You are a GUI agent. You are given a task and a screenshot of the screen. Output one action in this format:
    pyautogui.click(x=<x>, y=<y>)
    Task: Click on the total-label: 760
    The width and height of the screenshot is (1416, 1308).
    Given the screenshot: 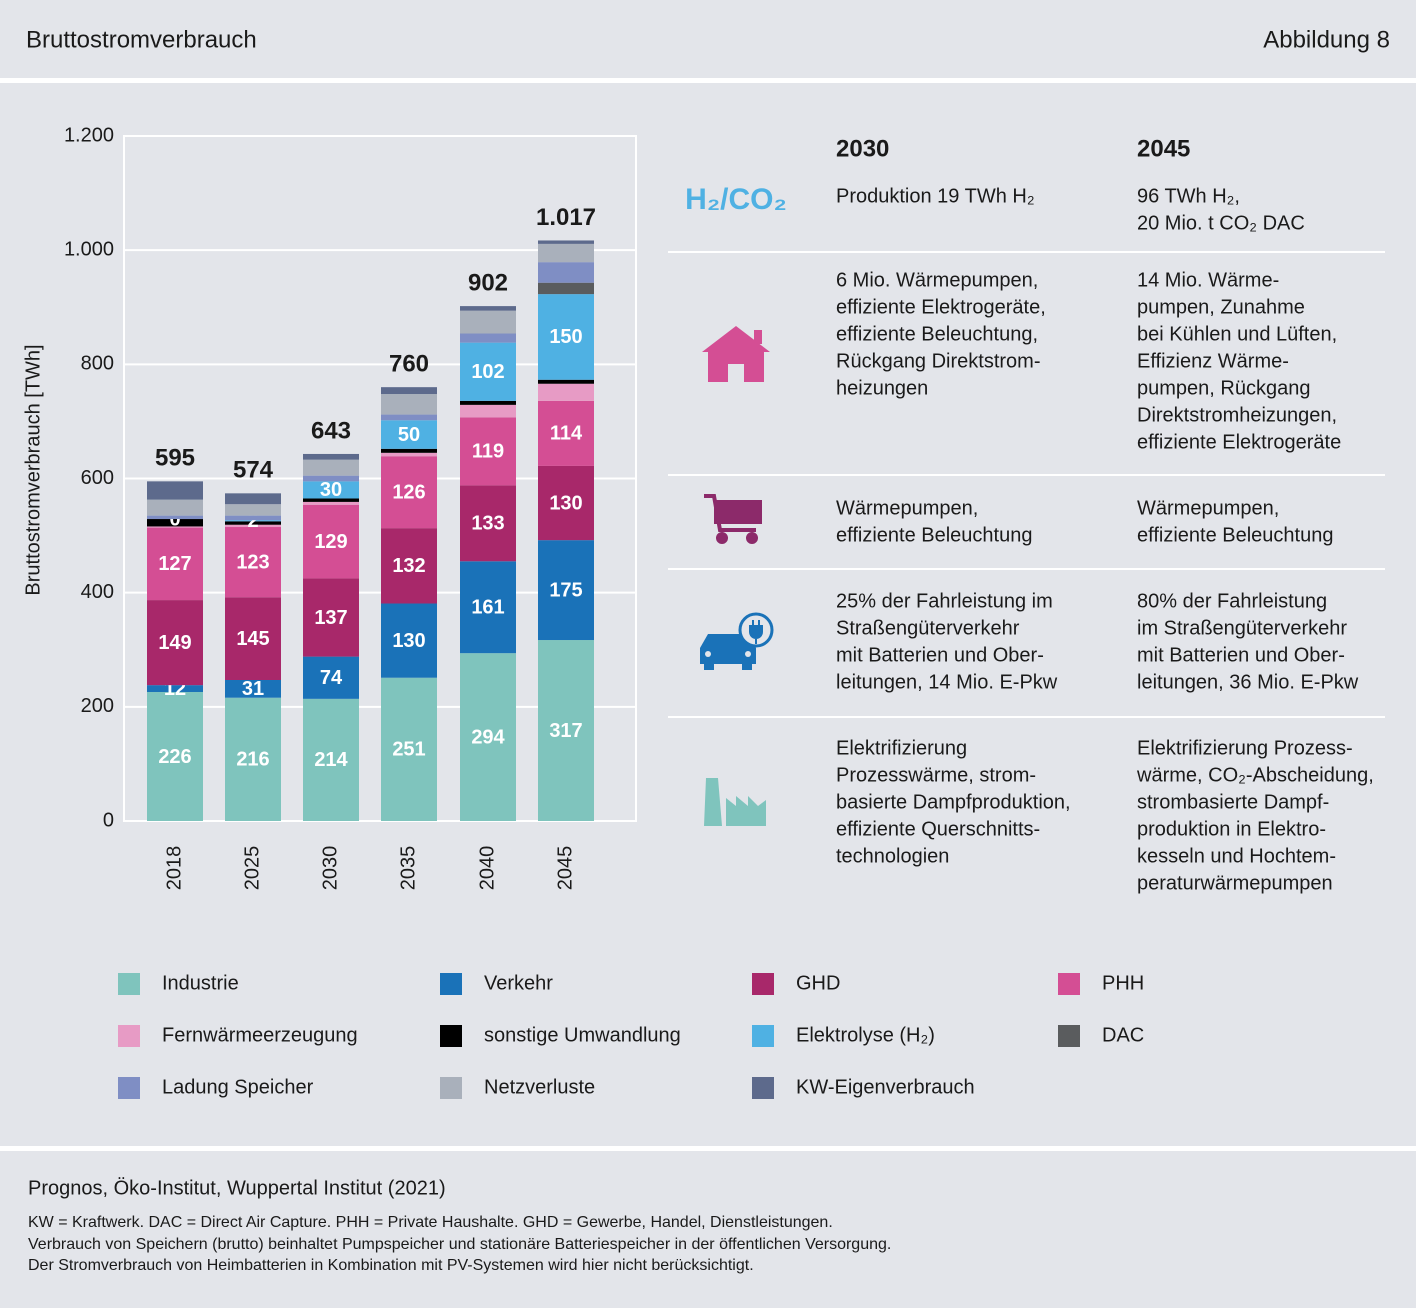 What is the action you would take?
    pyautogui.click(x=409, y=364)
    